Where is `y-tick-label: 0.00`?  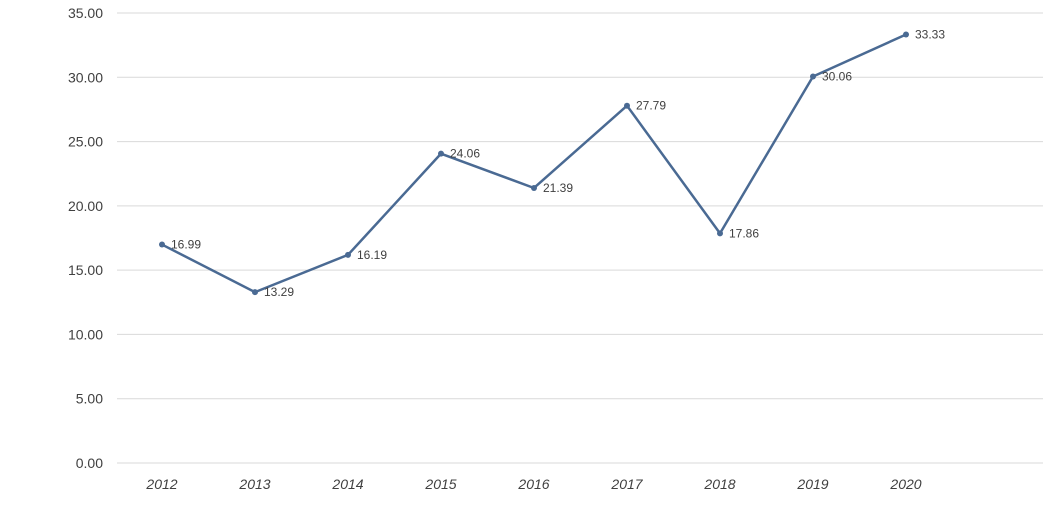 y-tick-label: 0.00 is located at coordinates (89, 463).